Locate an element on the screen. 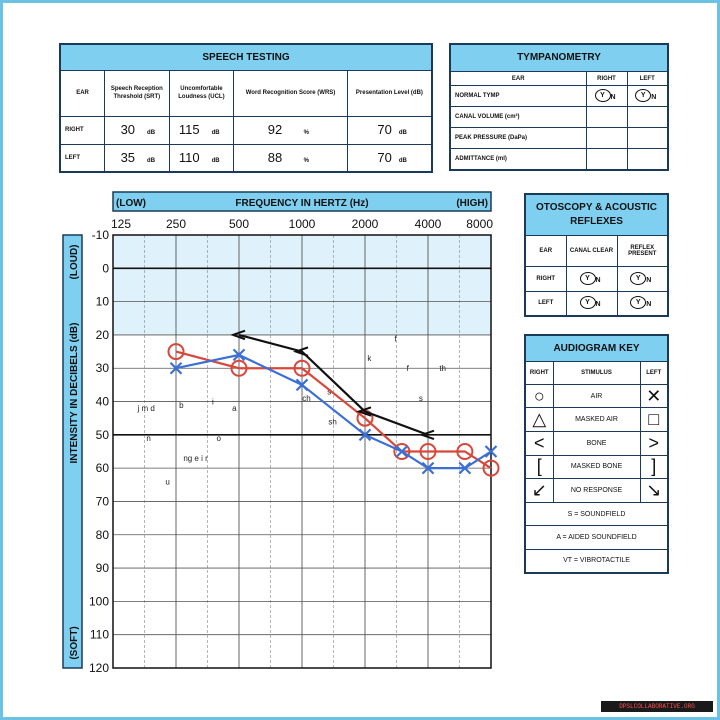  tympanometry-title: TYMPANOMETRY is located at coordinates (559, 57).